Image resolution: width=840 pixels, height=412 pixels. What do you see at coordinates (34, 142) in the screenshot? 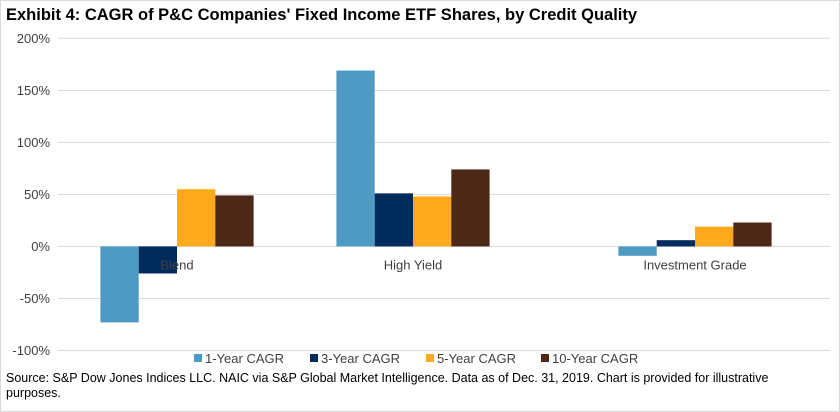
I see `y-tick-label: 100%` at bounding box center [34, 142].